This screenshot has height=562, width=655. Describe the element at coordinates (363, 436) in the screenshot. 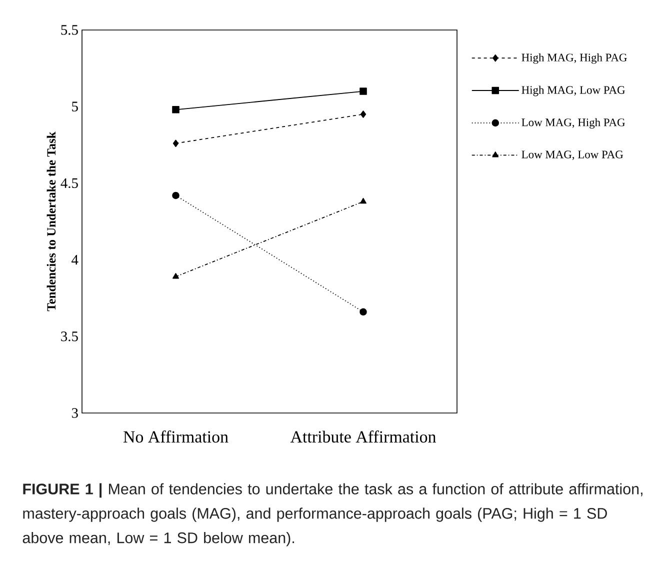

I see `x-tick-label: Attribute Affirmation` at that location.